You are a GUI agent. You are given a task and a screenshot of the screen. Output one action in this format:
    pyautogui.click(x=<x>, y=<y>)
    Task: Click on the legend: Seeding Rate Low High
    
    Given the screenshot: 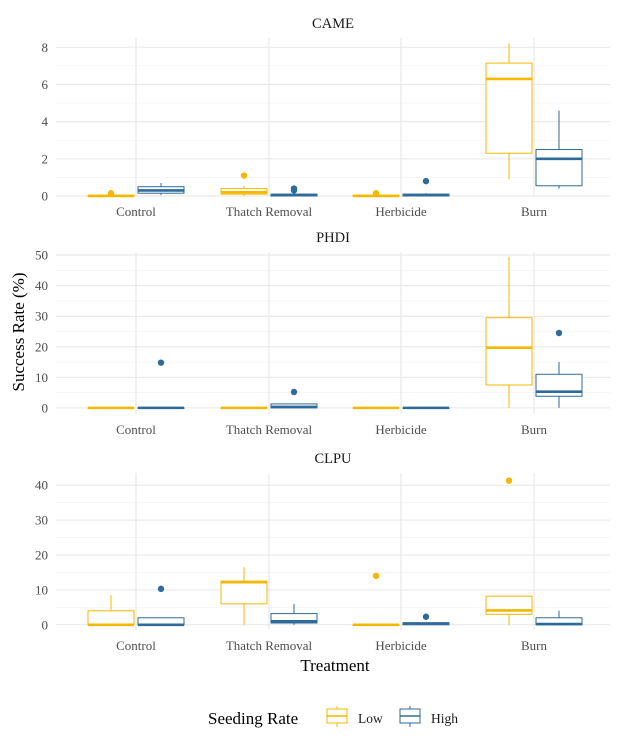 What is the action you would take?
    pyautogui.click(x=333, y=717)
    